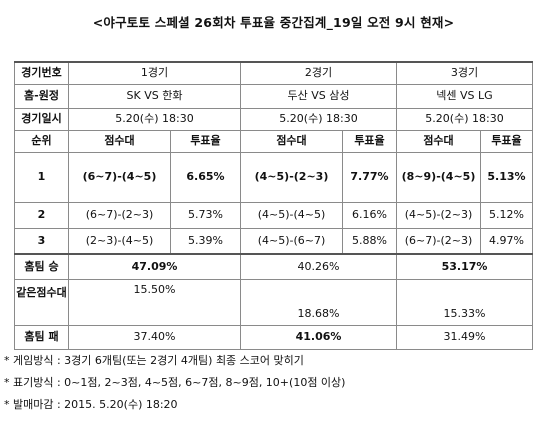 The height and width of the screenshot is (428, 547). What do you see at coordinates (41, 177) in the screenshot?
I see `rank-1: 1` at bounding box center [41, 177].